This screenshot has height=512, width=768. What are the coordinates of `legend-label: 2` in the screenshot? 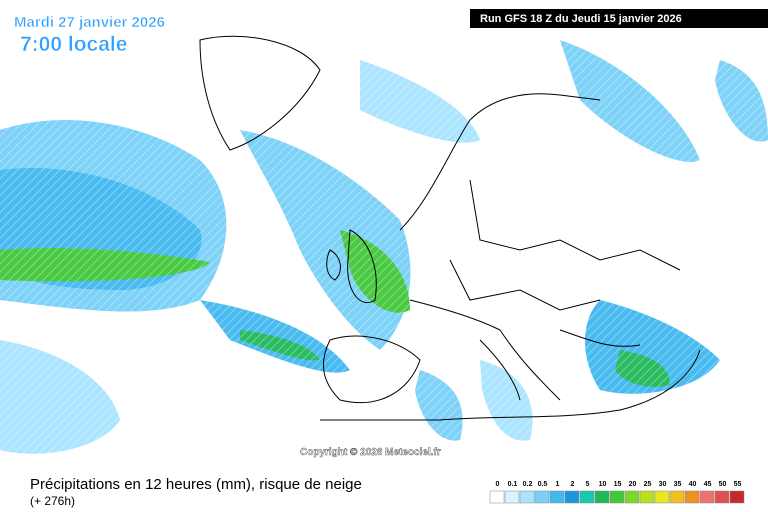 It's located at (573, 484).